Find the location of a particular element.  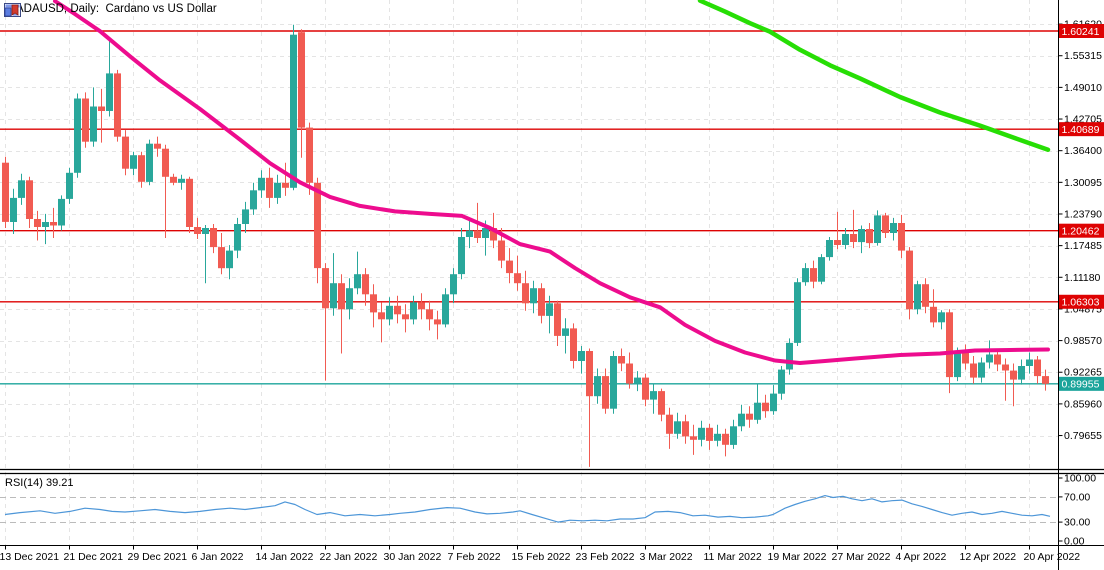

price-axis-label: 1.30095 is located at coordinates (1083, 183).